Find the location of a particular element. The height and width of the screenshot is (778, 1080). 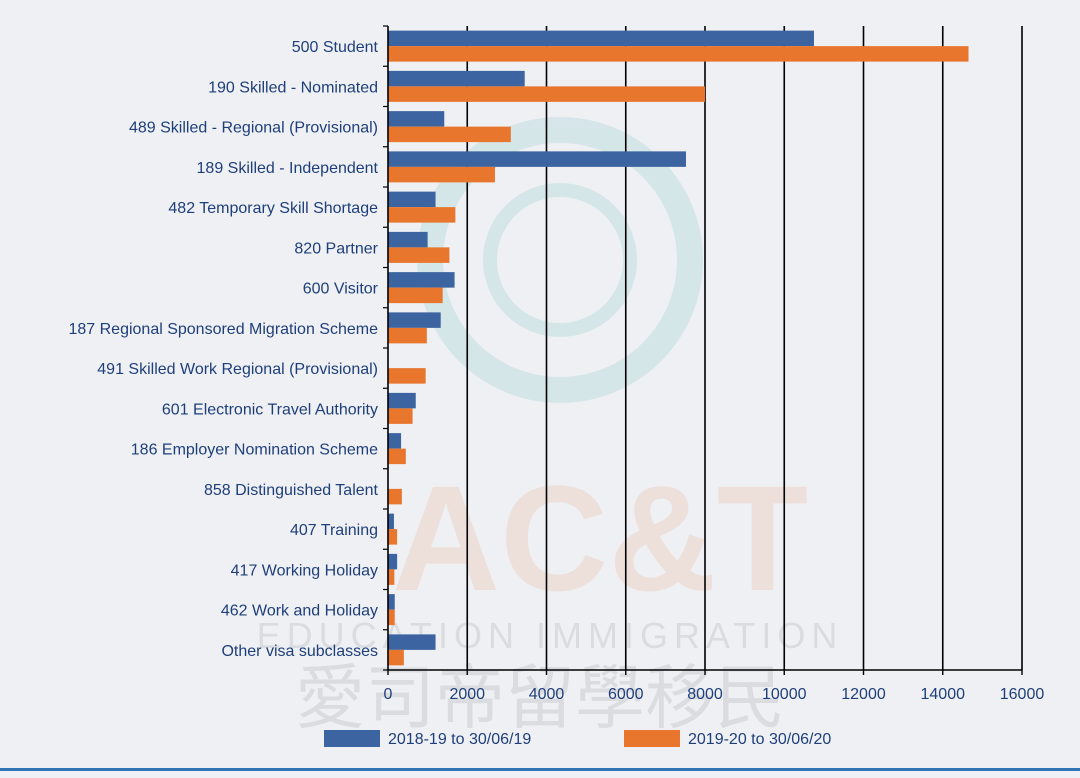

category-label-0: 500 Student is located at coordinates (335, 47).